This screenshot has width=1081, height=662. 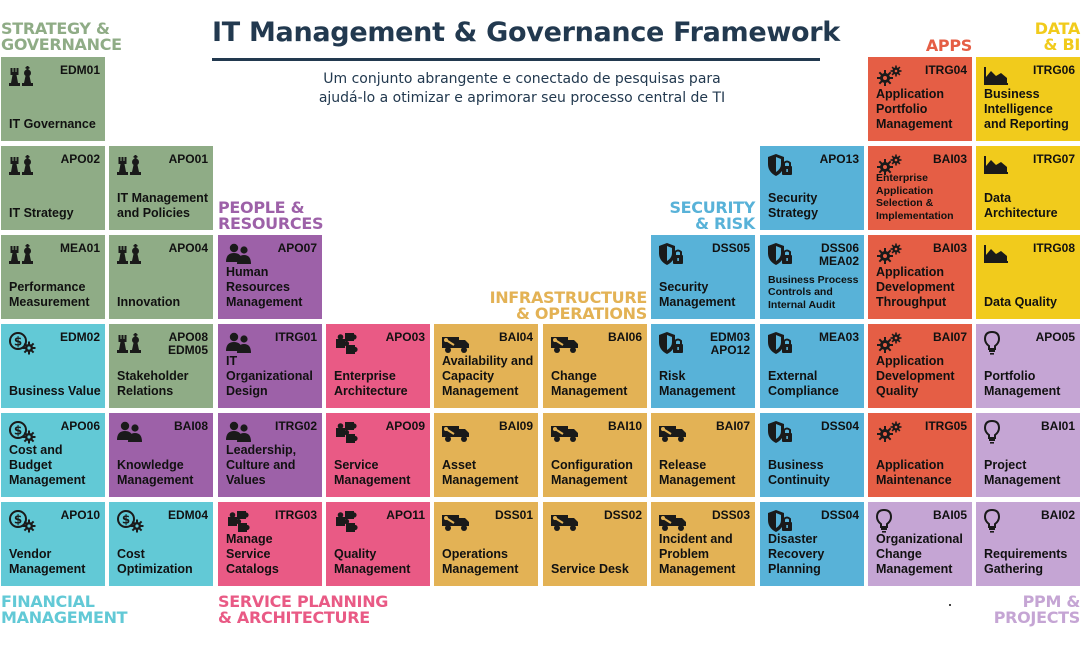 What do you see at coordinates (161, 188) in the screenshot?
I see `tile-apo01: APO01 IT Management and Policies` at bounding box center [161, 188].